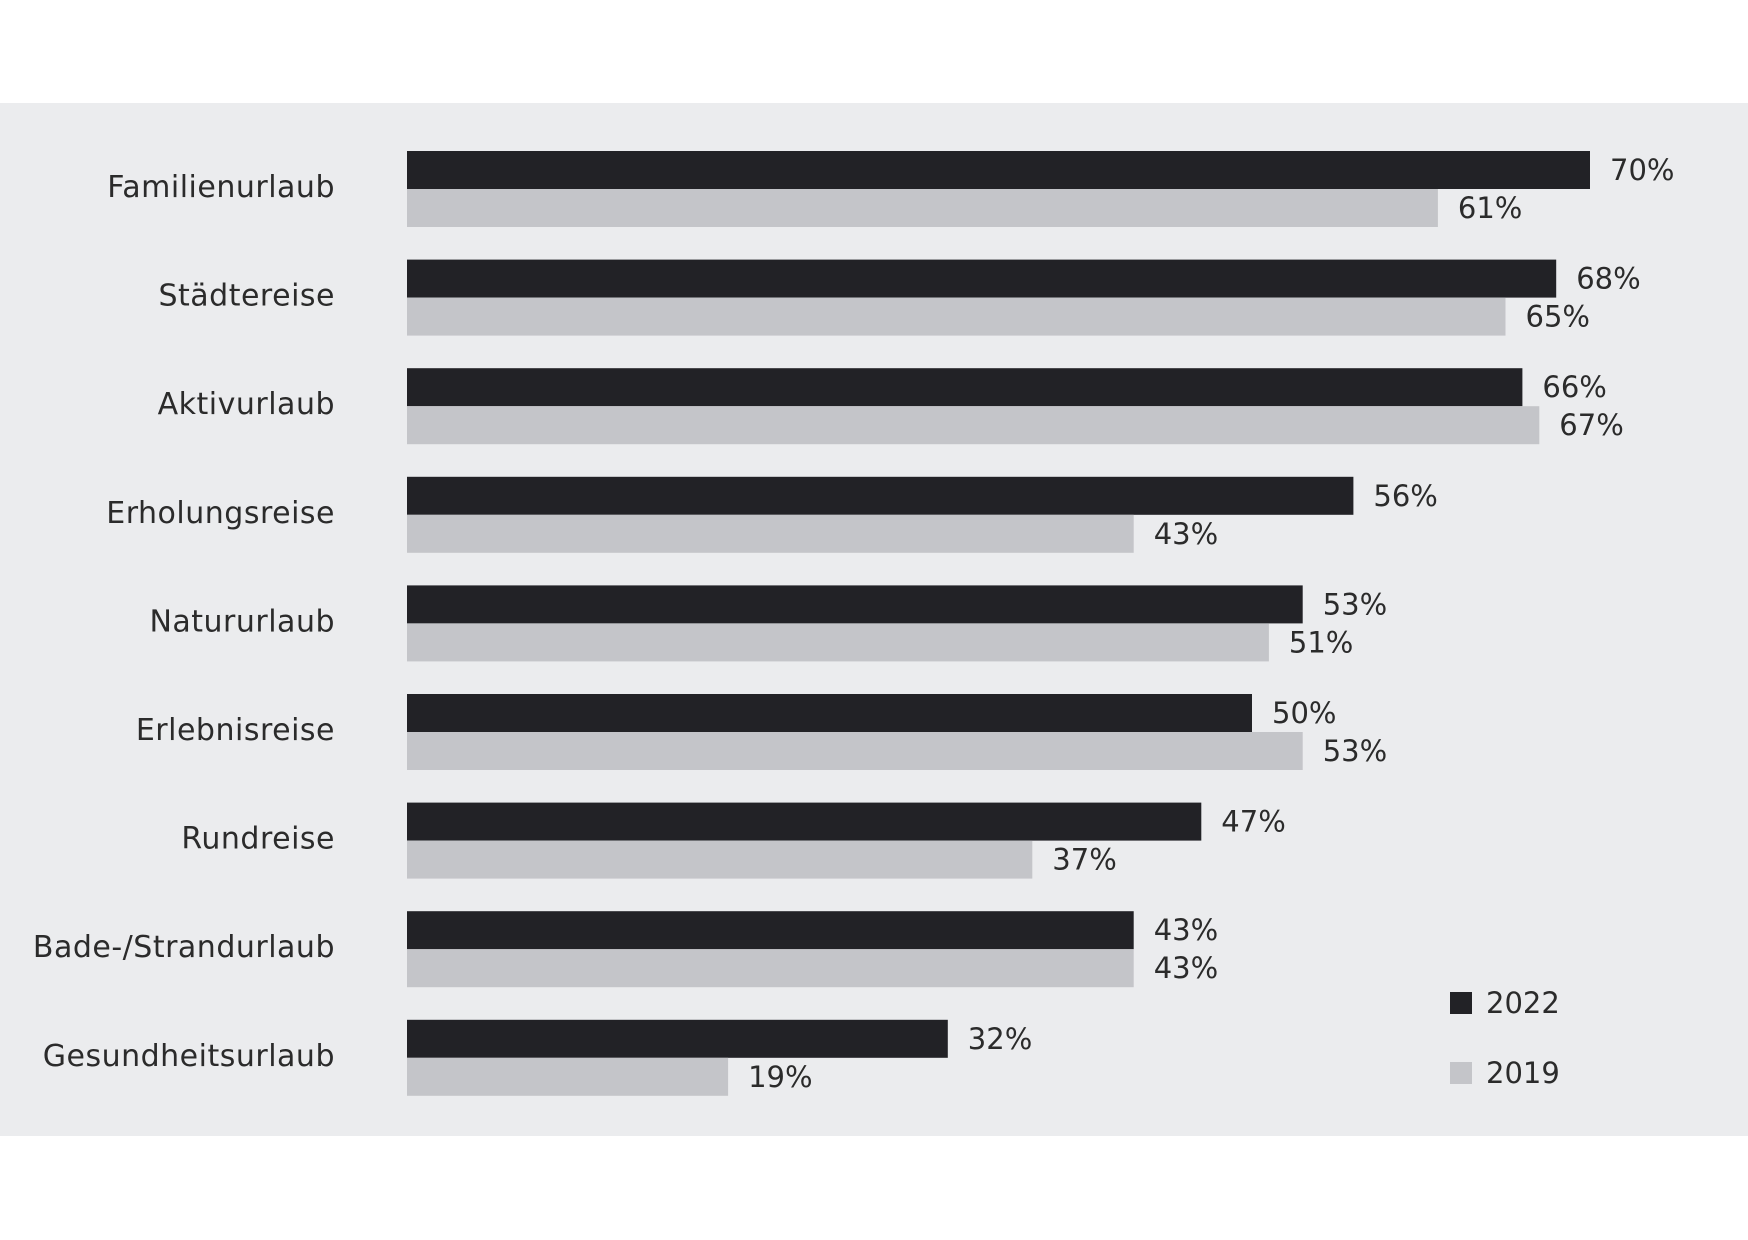 Image resolution: width=1748 pixels, height=1240 pixels. What do you see at coordinates (1490, 208) in the screenshot?
I see `value-label-familienurlaub-2019: 61%` at bounding box center [1490, 208].